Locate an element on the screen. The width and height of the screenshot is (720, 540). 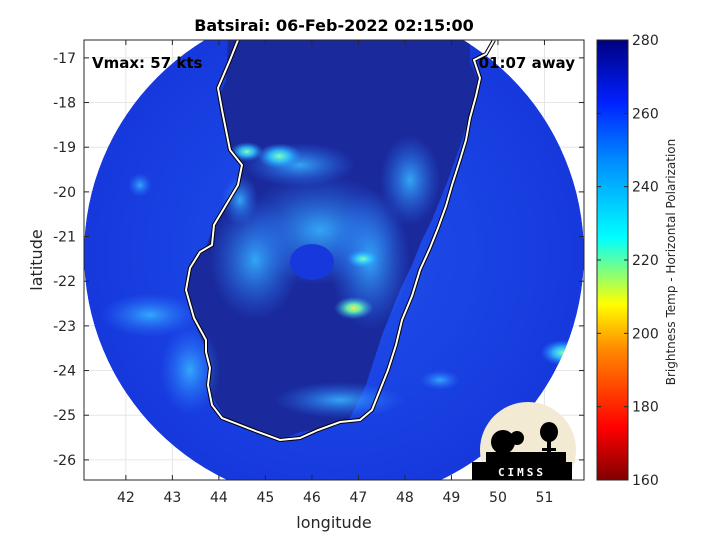
cimss-logo: CIMSS is located at coordinates (524, 441).